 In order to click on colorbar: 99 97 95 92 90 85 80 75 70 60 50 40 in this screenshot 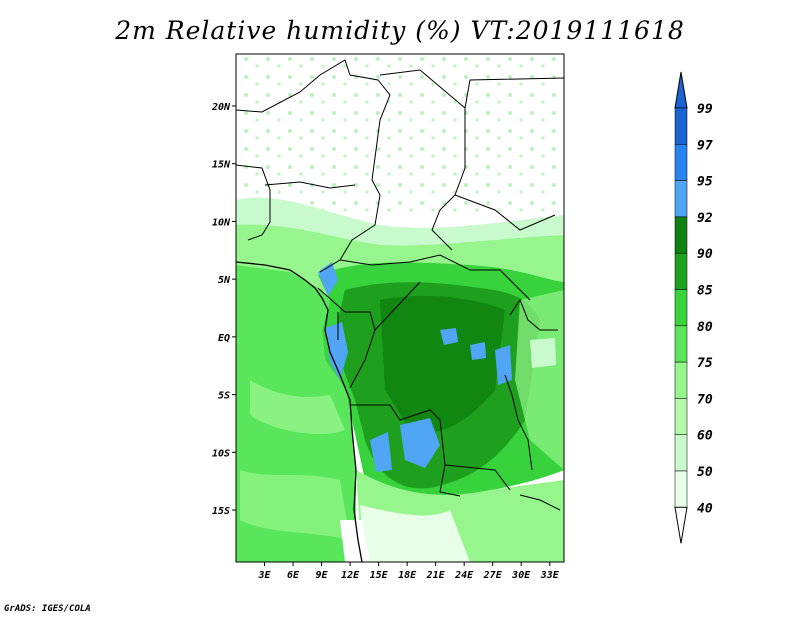, I will do `click(693, 307)`.